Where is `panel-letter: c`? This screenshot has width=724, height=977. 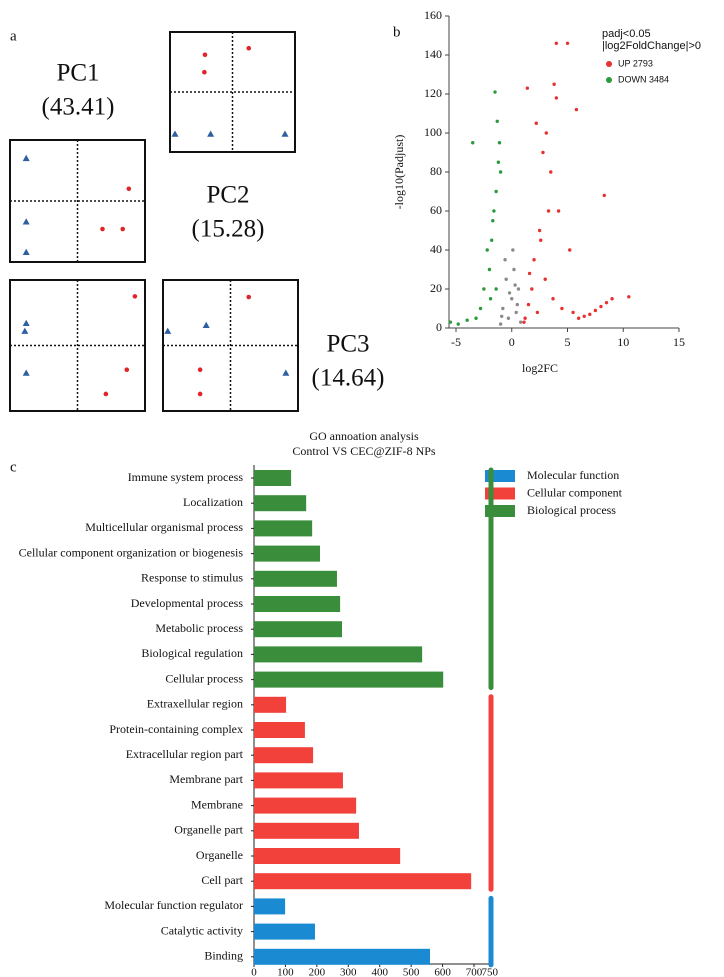 panel-letter: c is located at coordinates (13, 467).